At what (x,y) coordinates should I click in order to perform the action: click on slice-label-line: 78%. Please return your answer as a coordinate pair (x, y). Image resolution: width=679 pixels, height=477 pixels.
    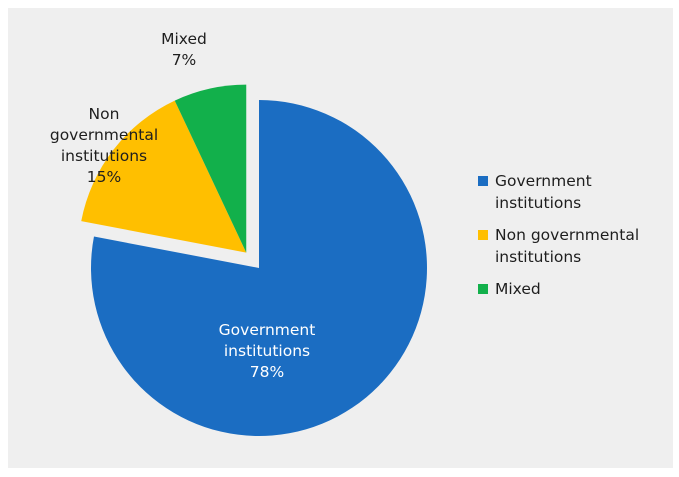
    Looking at the image, I should click on (267, 372).